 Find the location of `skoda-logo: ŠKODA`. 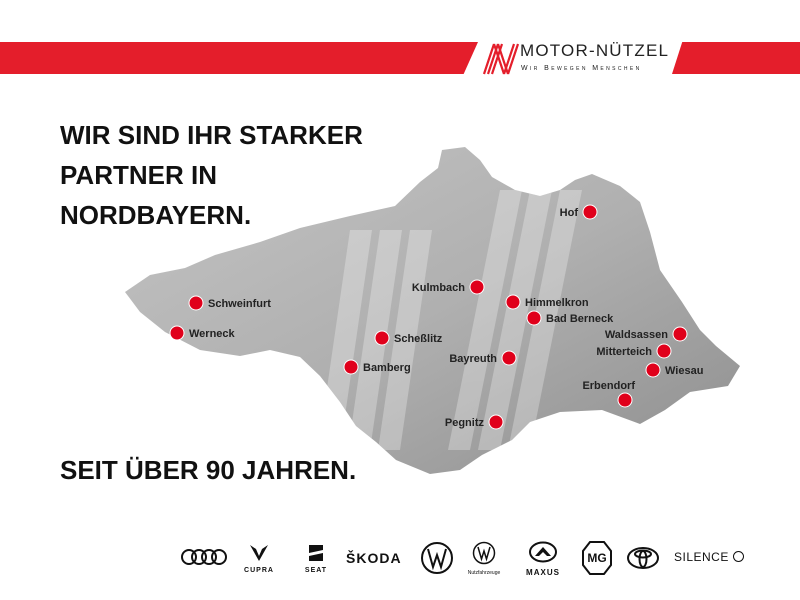

skoda-logo: ŠKODA is located at coordinates (374, 558).